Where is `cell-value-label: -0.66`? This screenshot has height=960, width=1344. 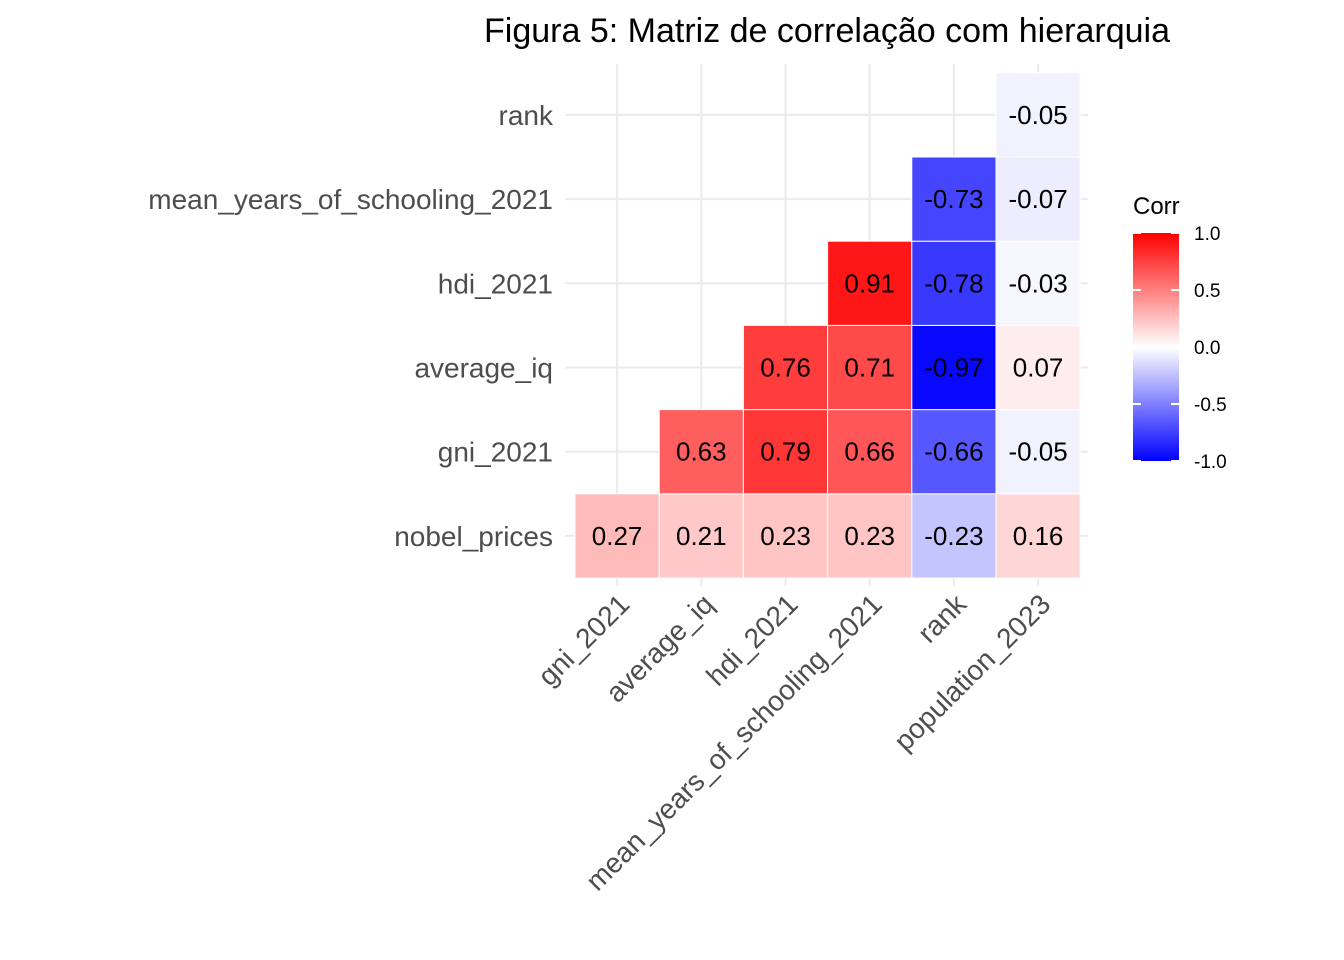
cell-value-label: -0.66 is located at coordinates (953, 452).